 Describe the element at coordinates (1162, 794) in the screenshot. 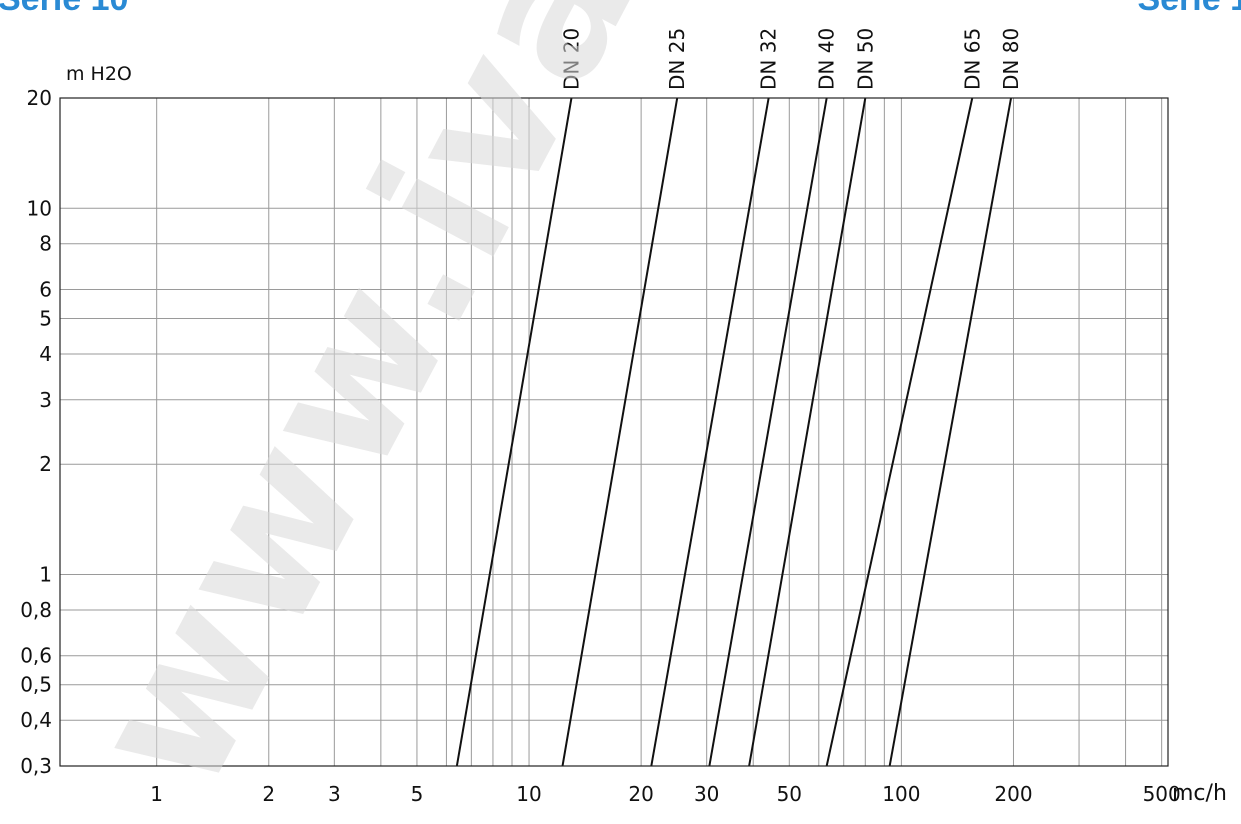

I see `x-tick-label: 500` at that location.